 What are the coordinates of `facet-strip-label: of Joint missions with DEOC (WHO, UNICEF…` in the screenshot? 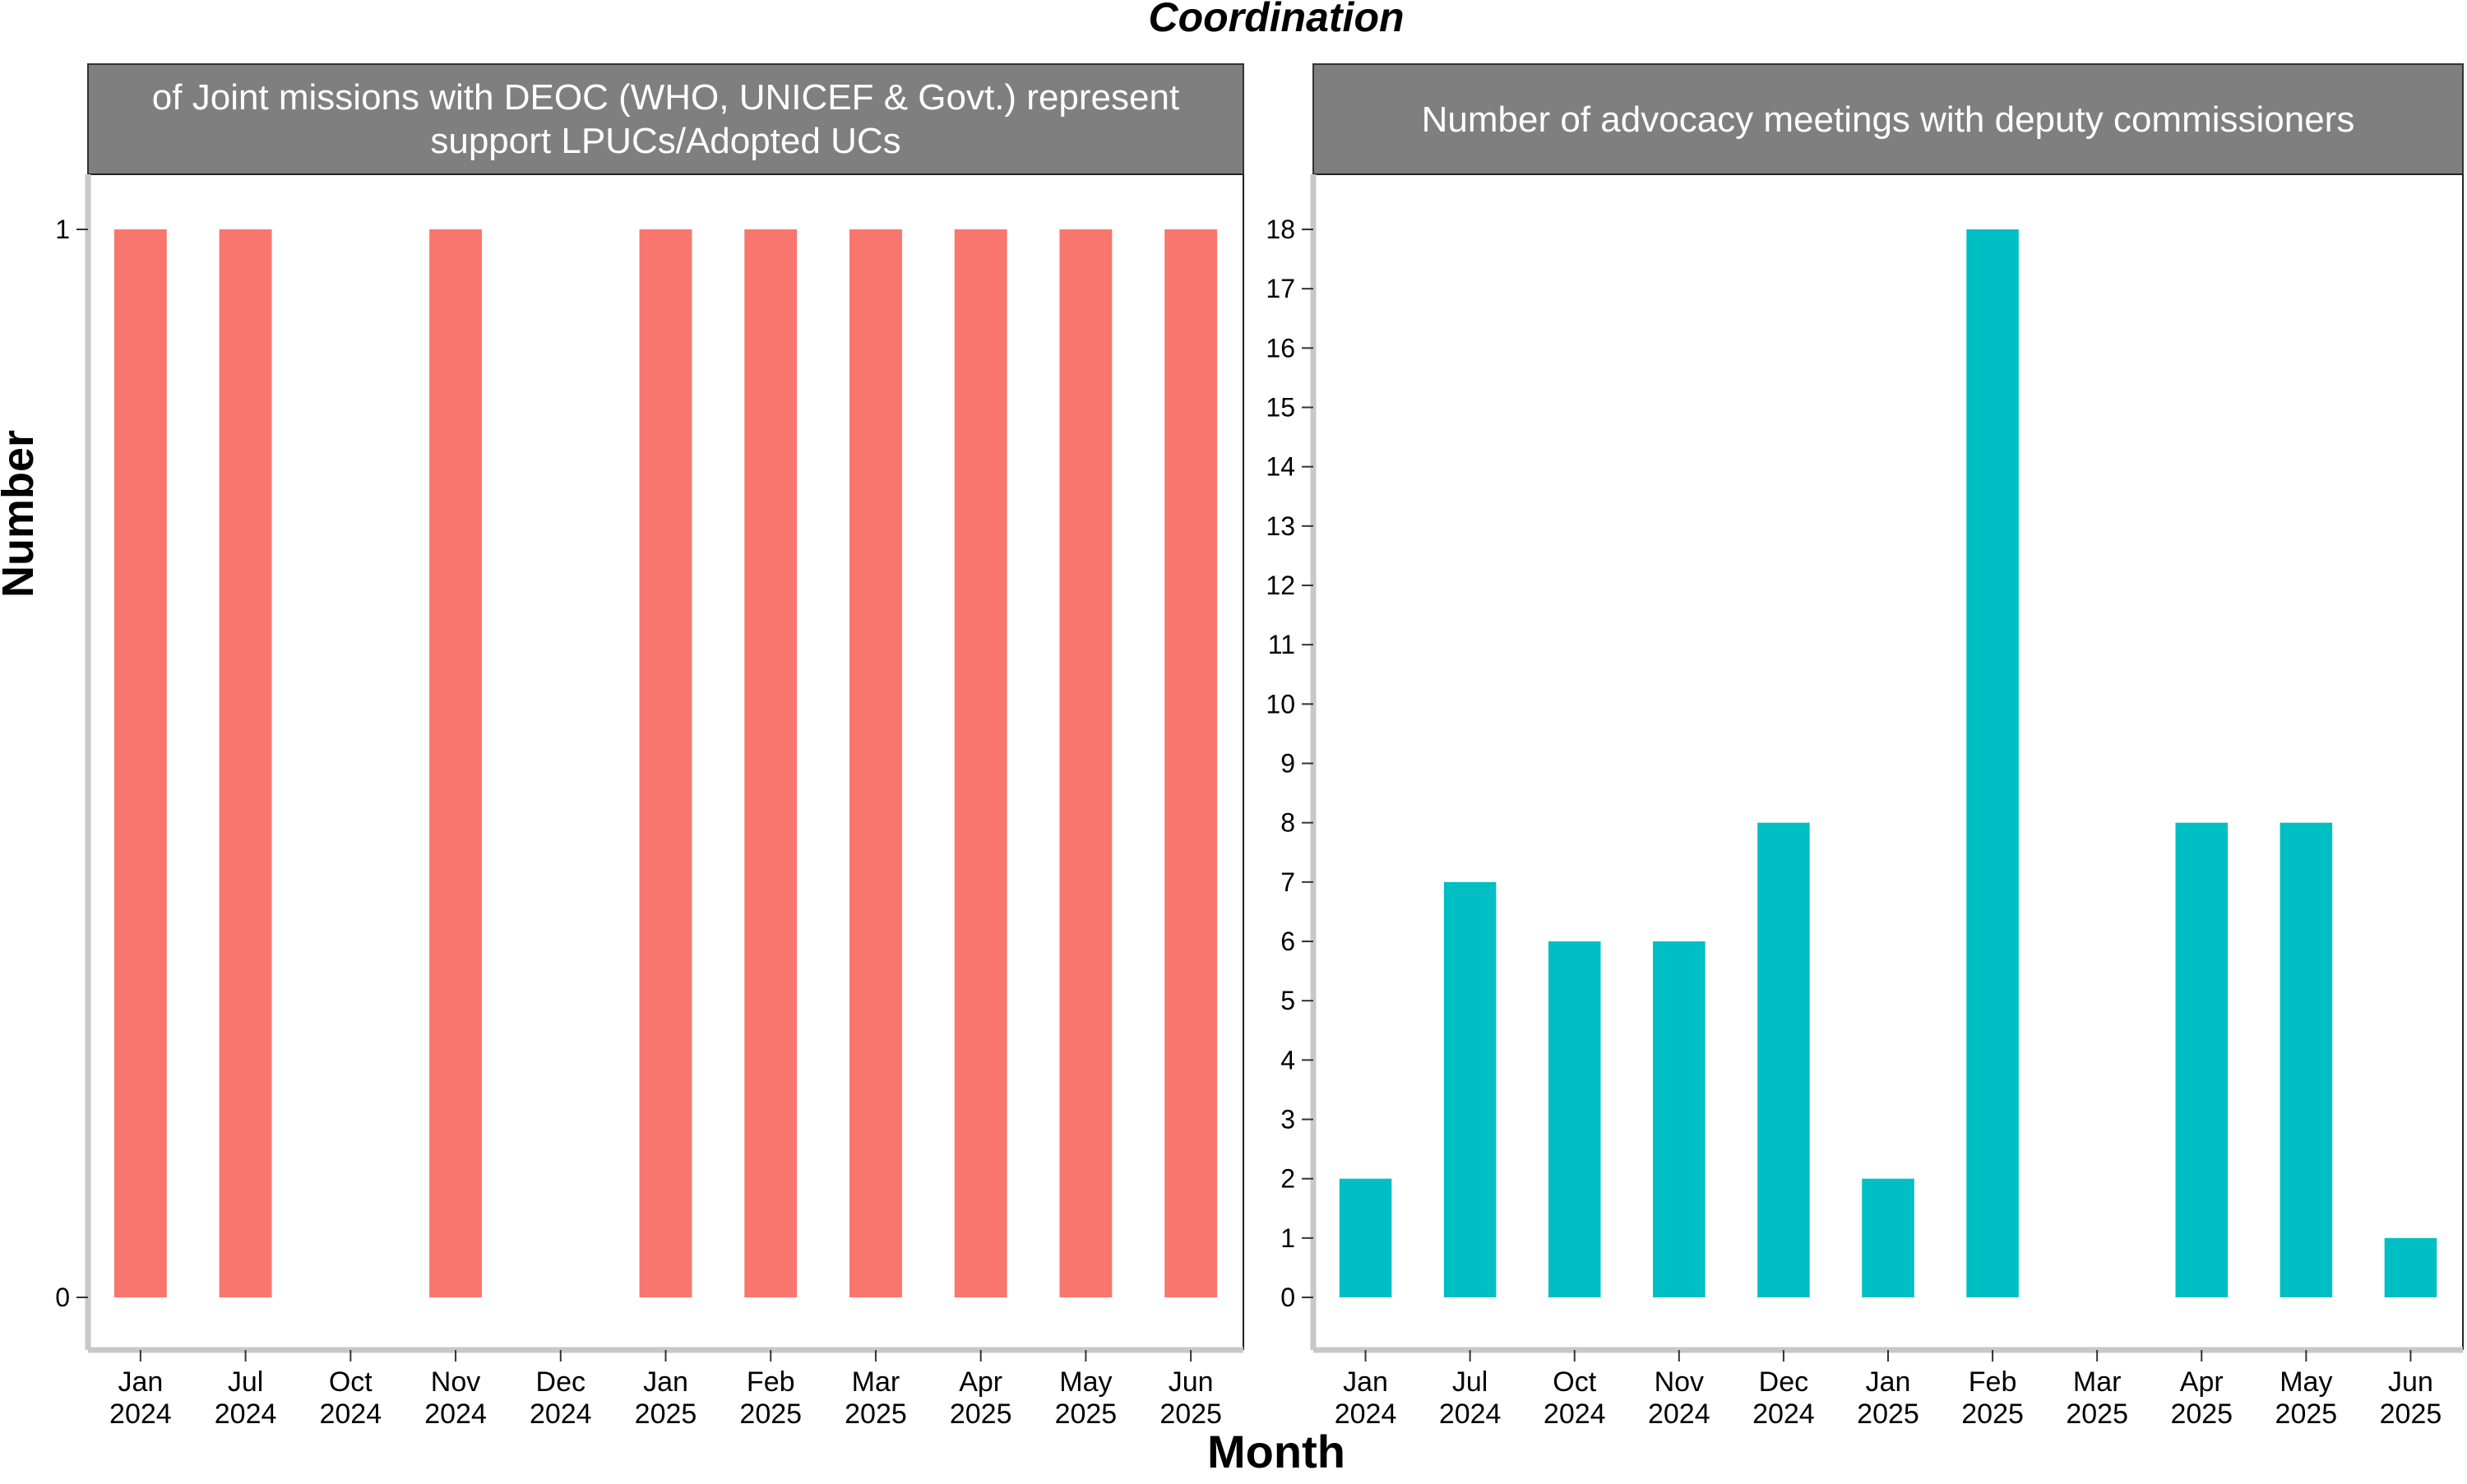 It's located at (665, 97).